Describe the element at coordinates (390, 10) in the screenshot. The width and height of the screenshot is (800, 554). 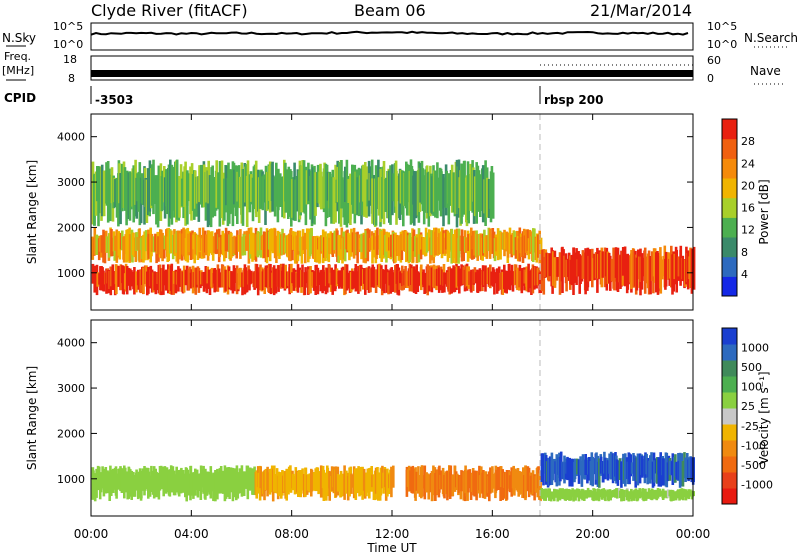
I see `beam-title: Beam 06` at that location.